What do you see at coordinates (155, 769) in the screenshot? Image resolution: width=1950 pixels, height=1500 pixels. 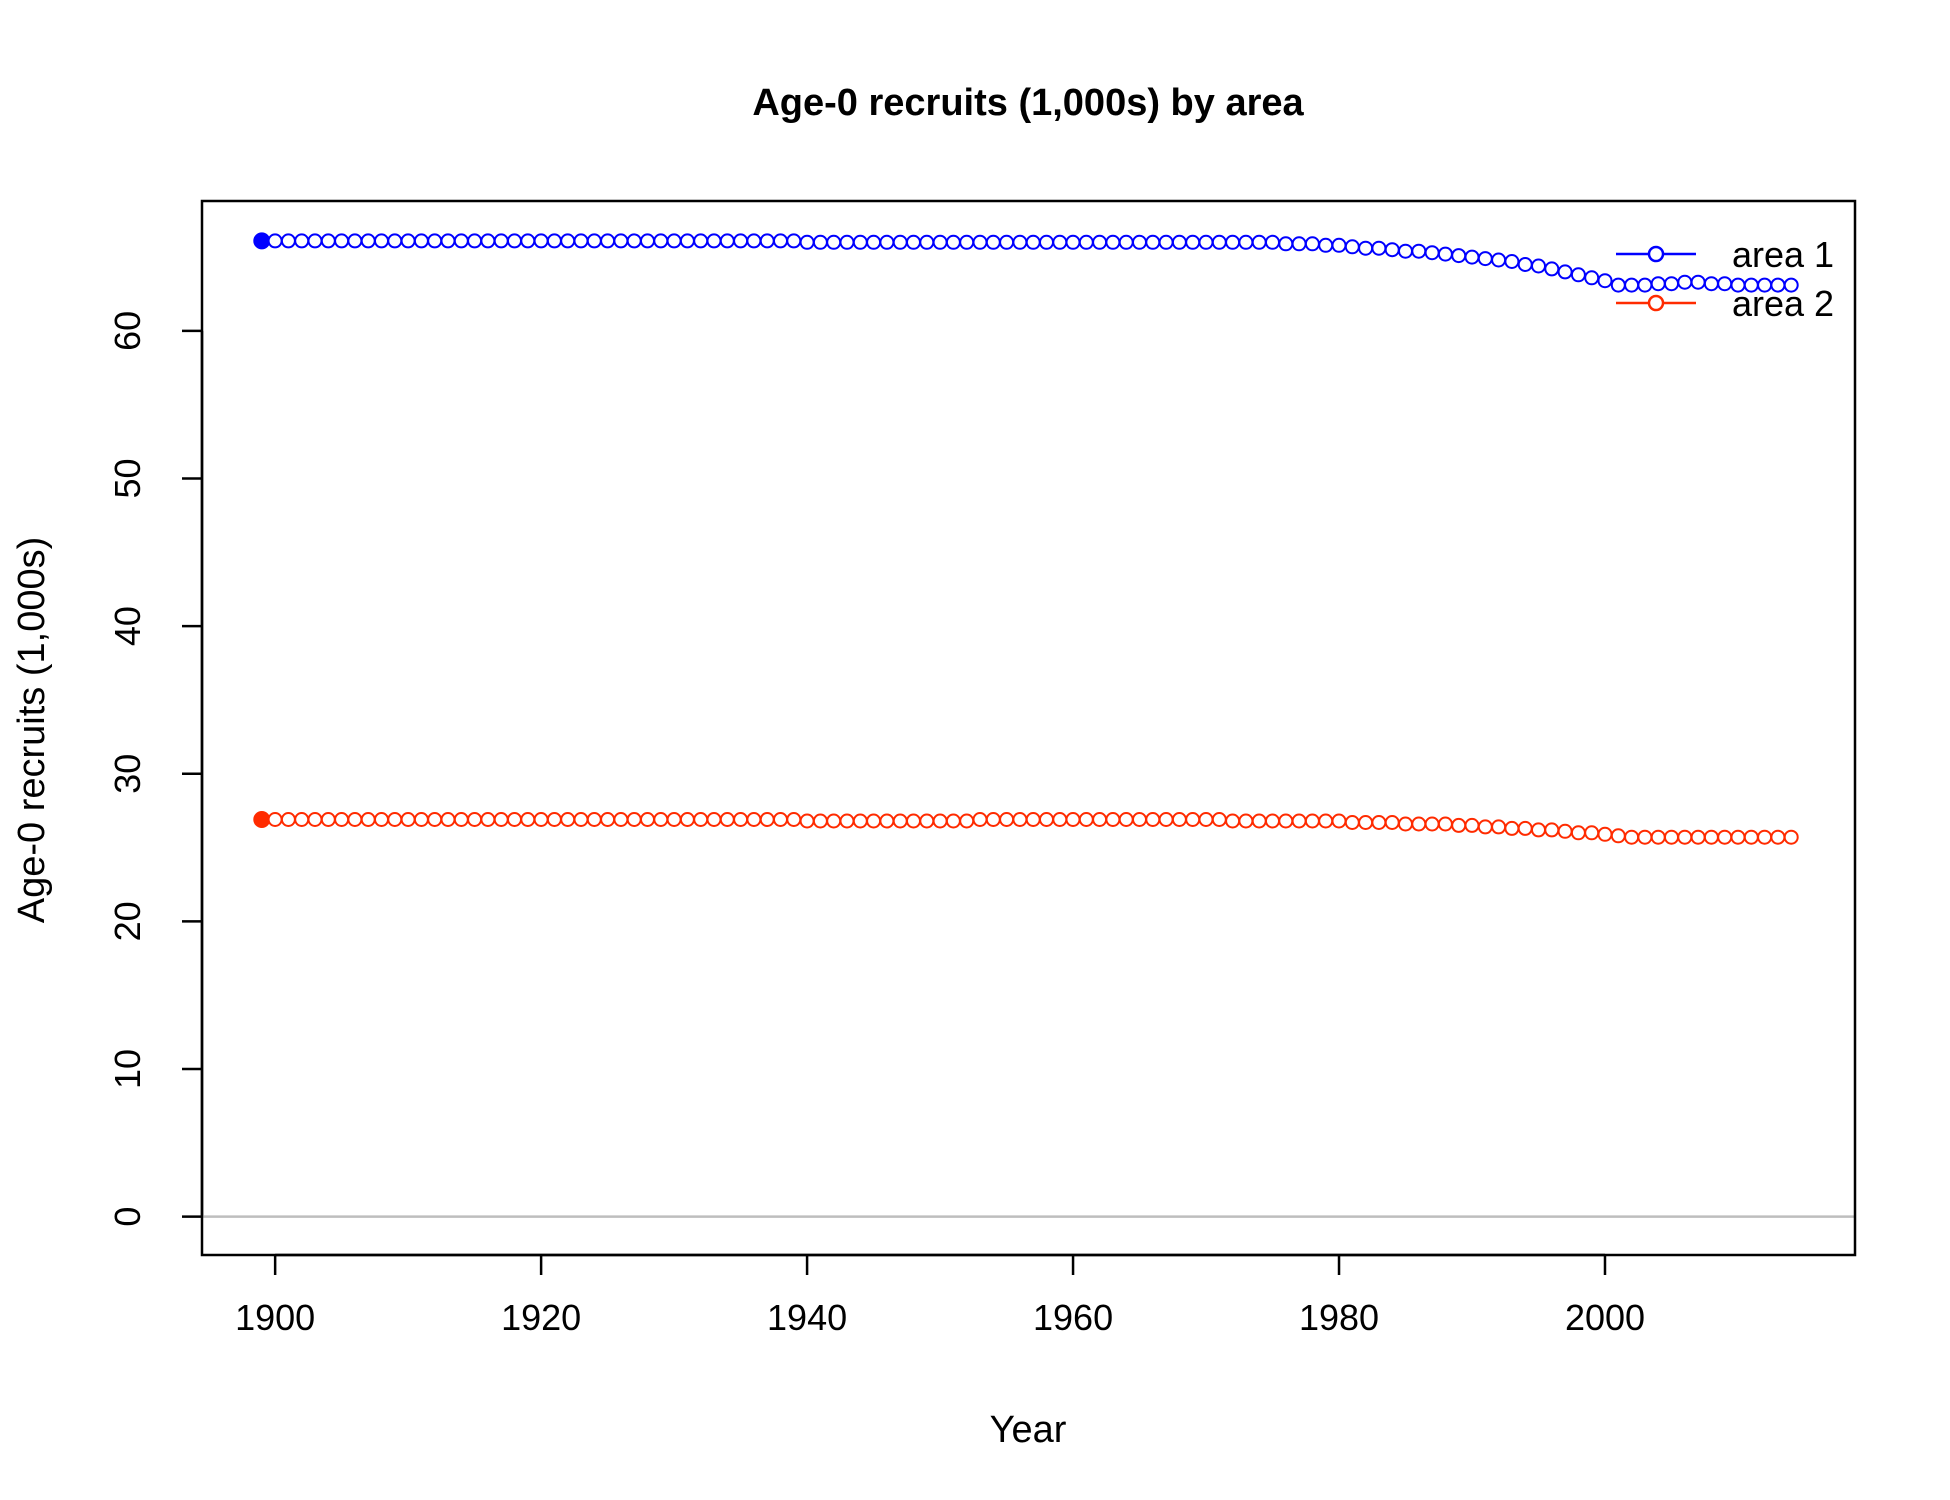 I see `y-axis: 0 10 20 30 40 50 60` at bounding box center [155, 769].